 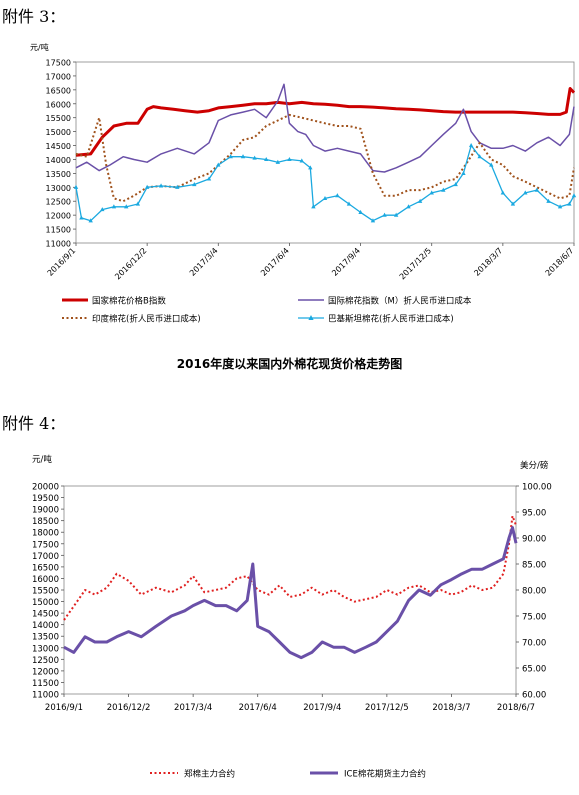 I want to click on legend-label-0: 国家棉花价格B指数, so click(x=129, y=301).